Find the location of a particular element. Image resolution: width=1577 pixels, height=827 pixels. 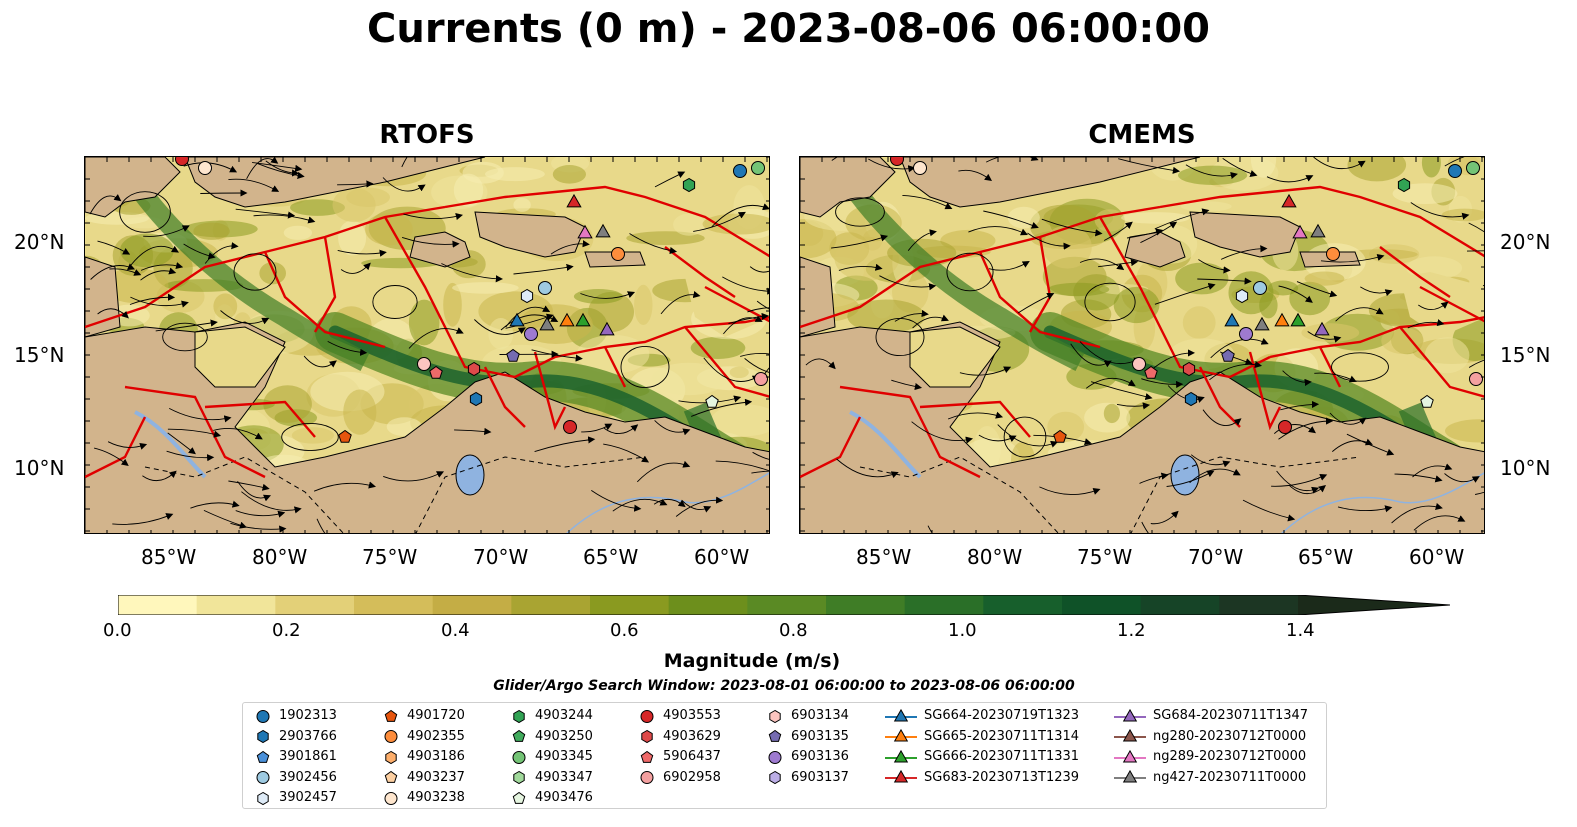

legend-item: 4902355 is located at coordinates (423, 736).